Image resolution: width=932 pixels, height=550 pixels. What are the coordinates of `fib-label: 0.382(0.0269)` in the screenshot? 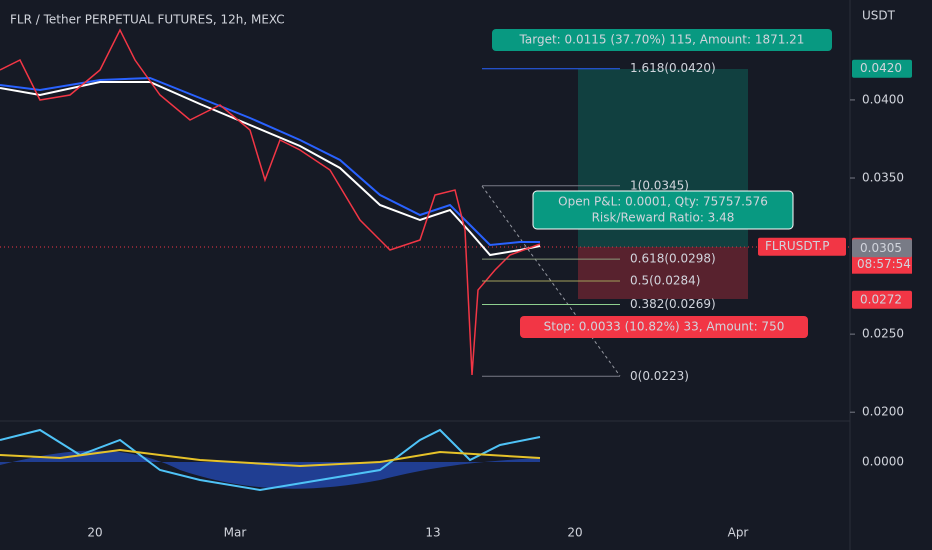 It's located at (673, 304).